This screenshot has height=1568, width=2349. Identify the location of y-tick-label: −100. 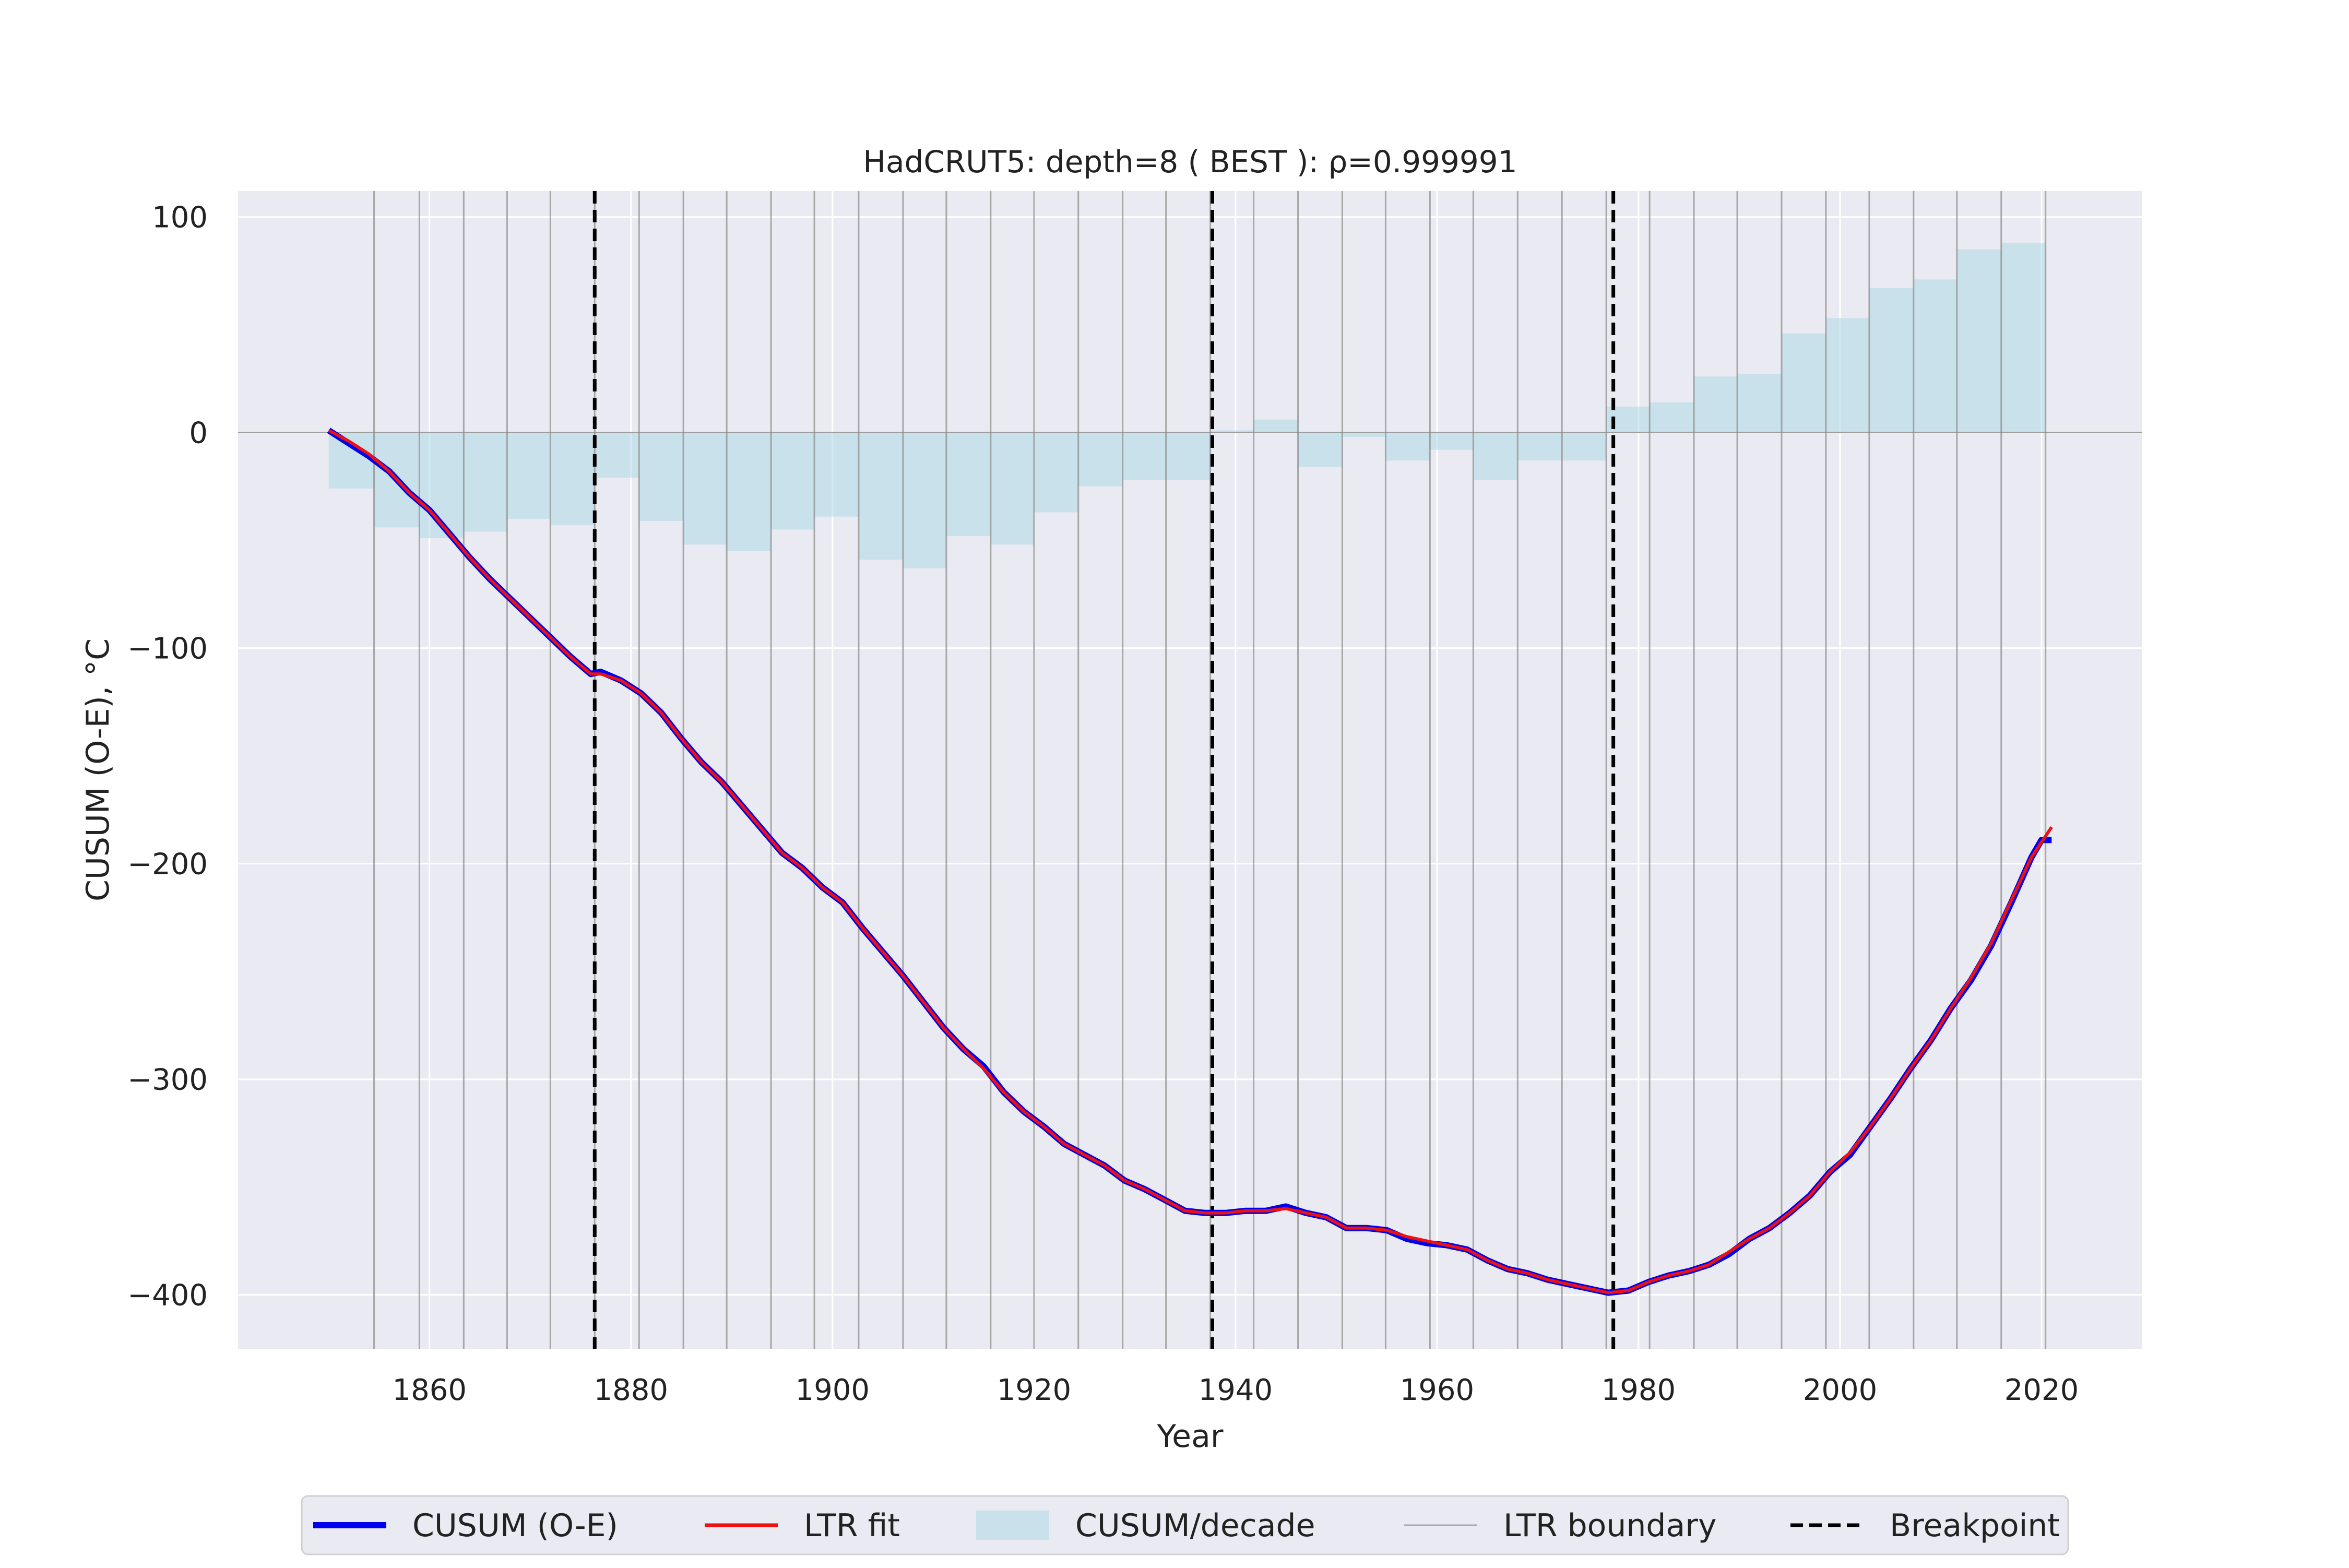
(168, 649).